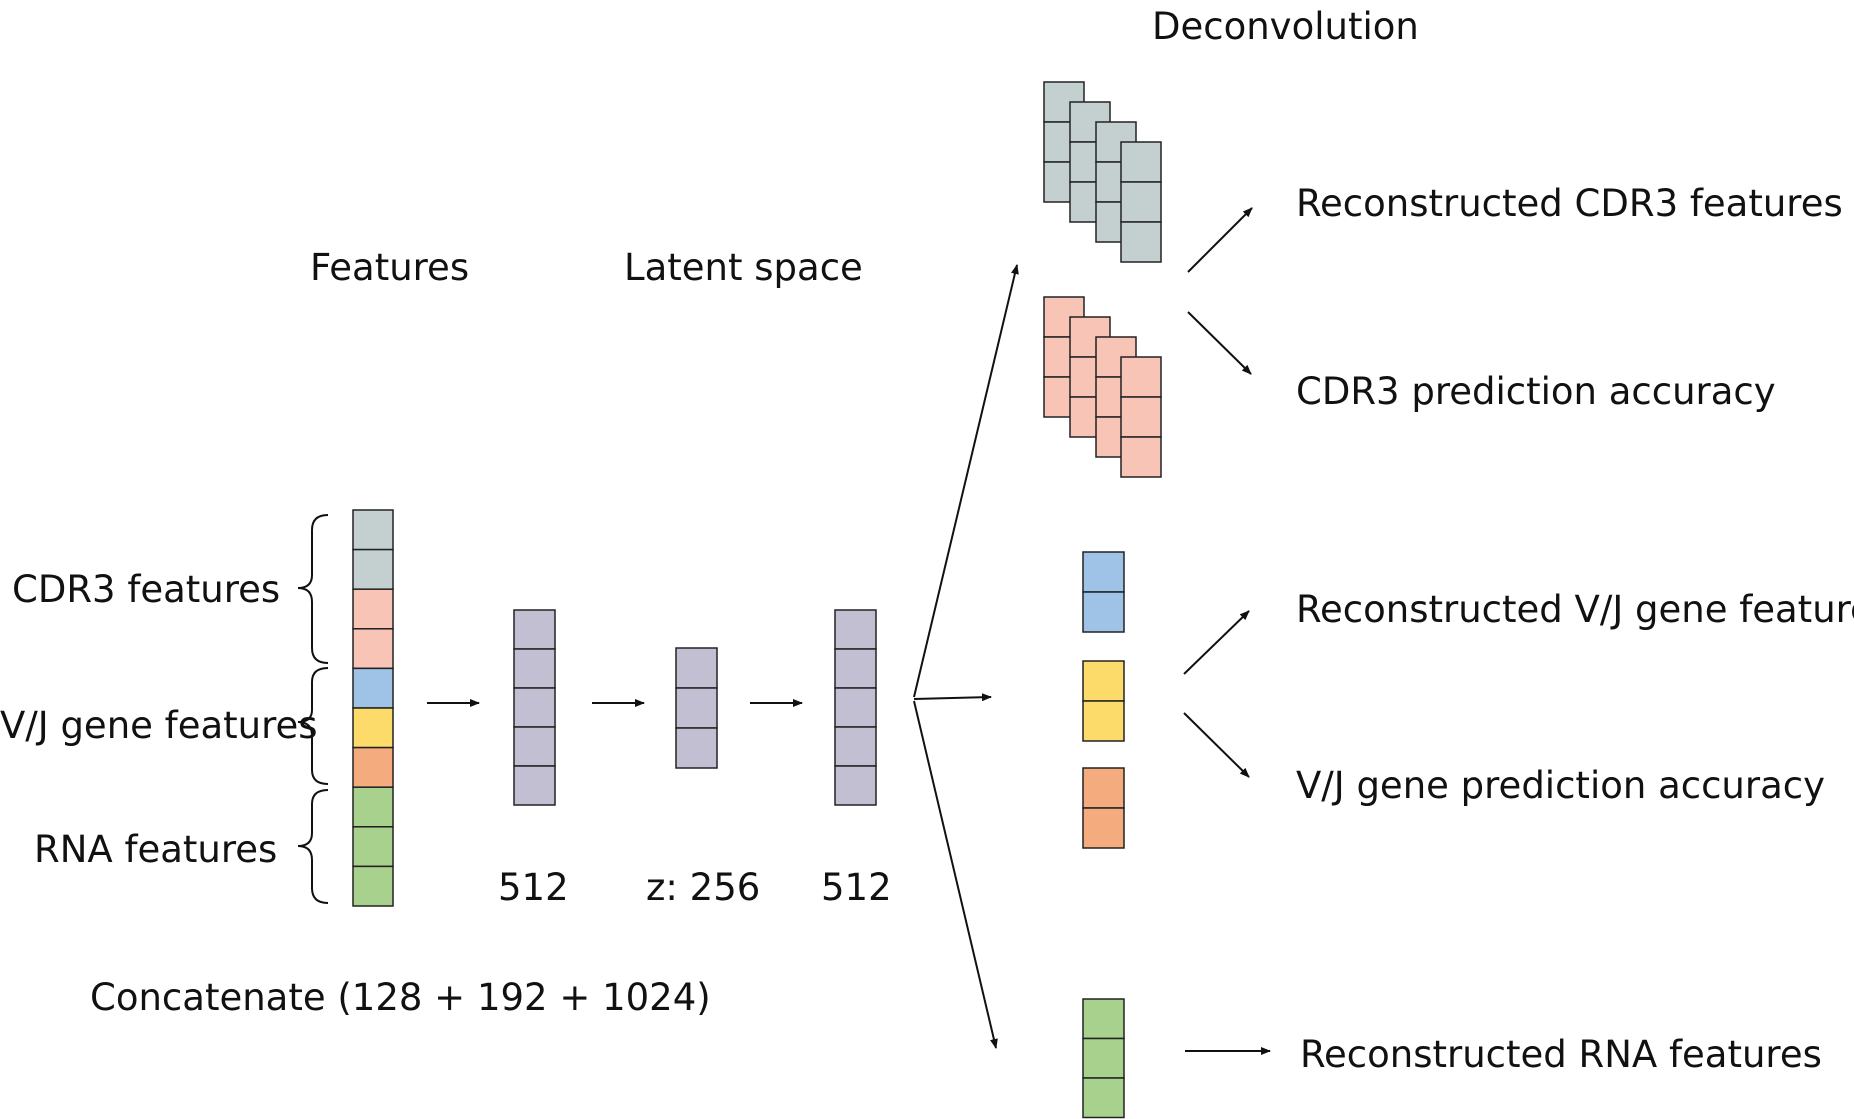  Describe the element at coordinates (1561, 785) in the screenshot. I see `output-vj-accuracy: V/J gene prediction accuracy` at that location.